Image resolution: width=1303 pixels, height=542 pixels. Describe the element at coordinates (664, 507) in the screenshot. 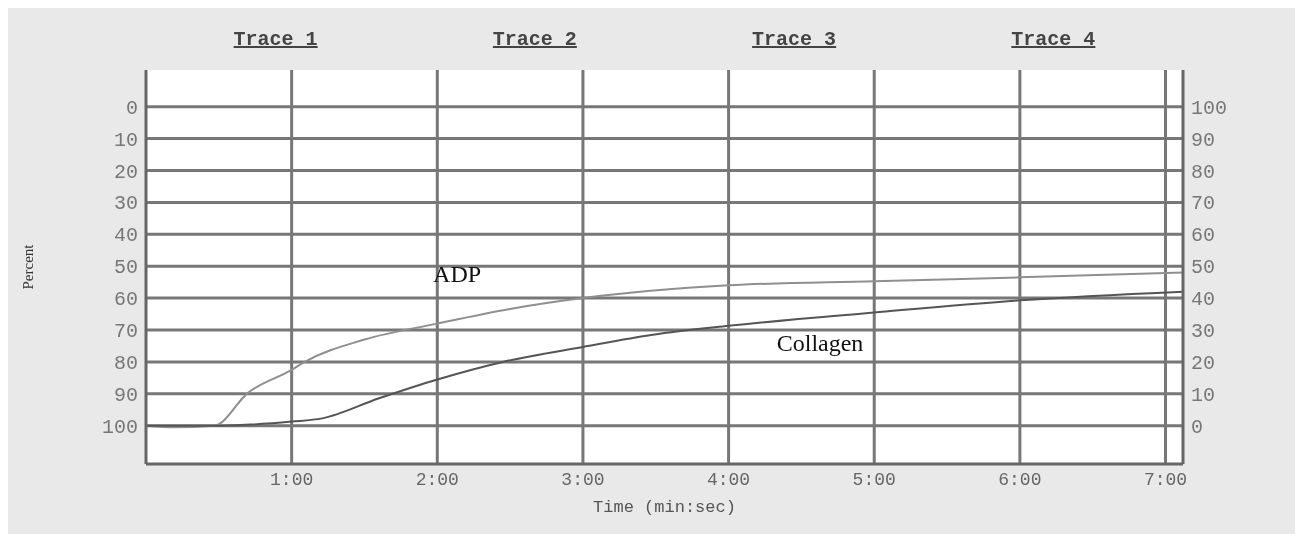

I see `x-axis-title: Time (min:sec)` at that location.